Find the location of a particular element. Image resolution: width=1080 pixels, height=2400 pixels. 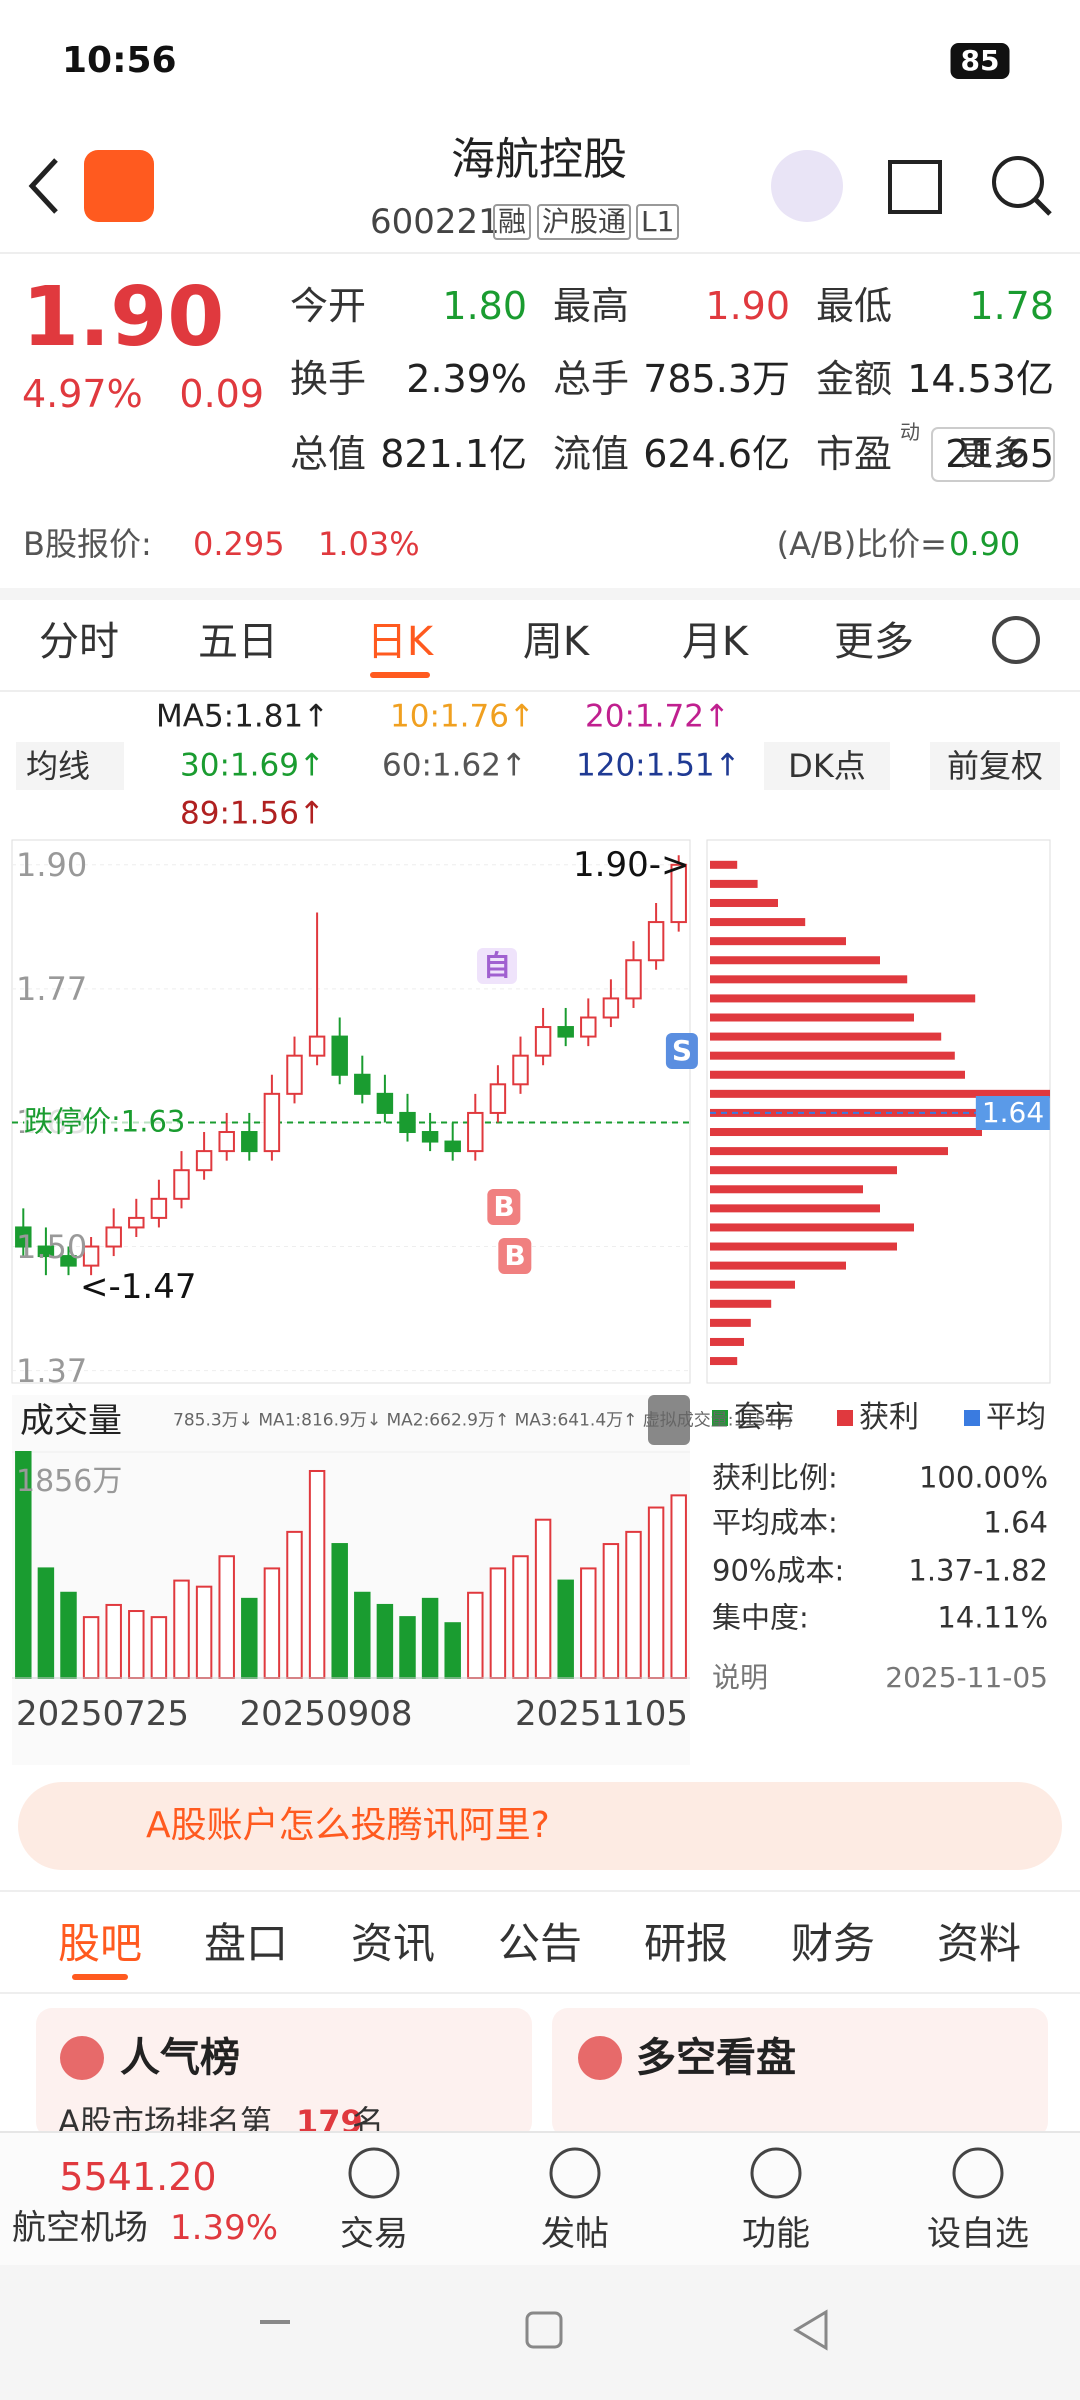

ma-selector-box is located at coordinates (70, 766).